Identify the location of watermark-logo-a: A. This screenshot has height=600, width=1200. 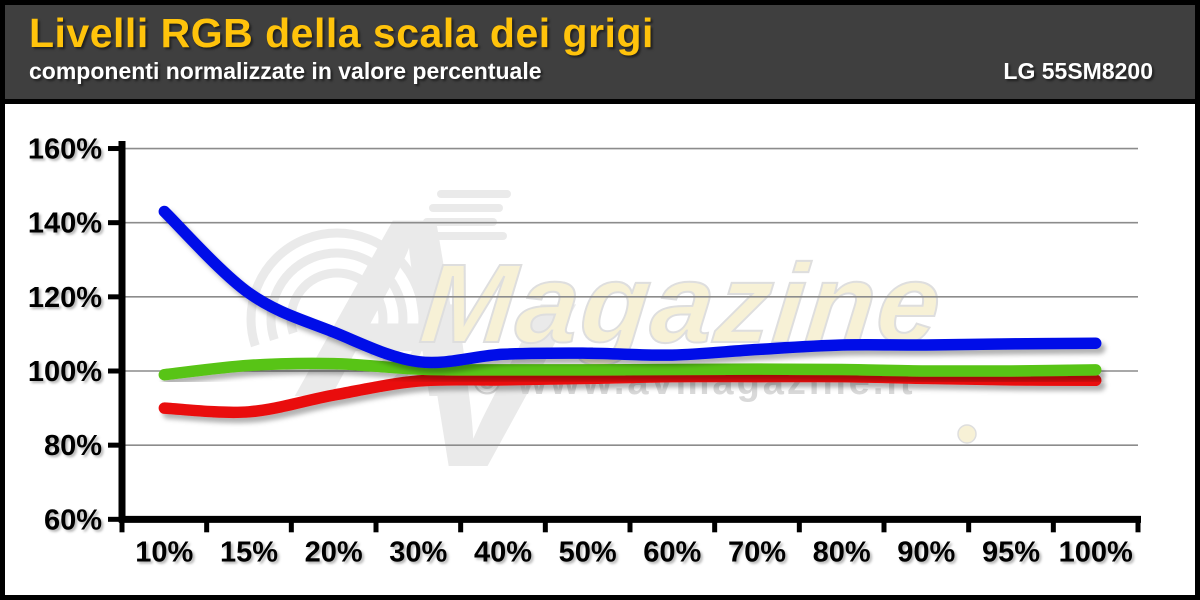
(389, 308).